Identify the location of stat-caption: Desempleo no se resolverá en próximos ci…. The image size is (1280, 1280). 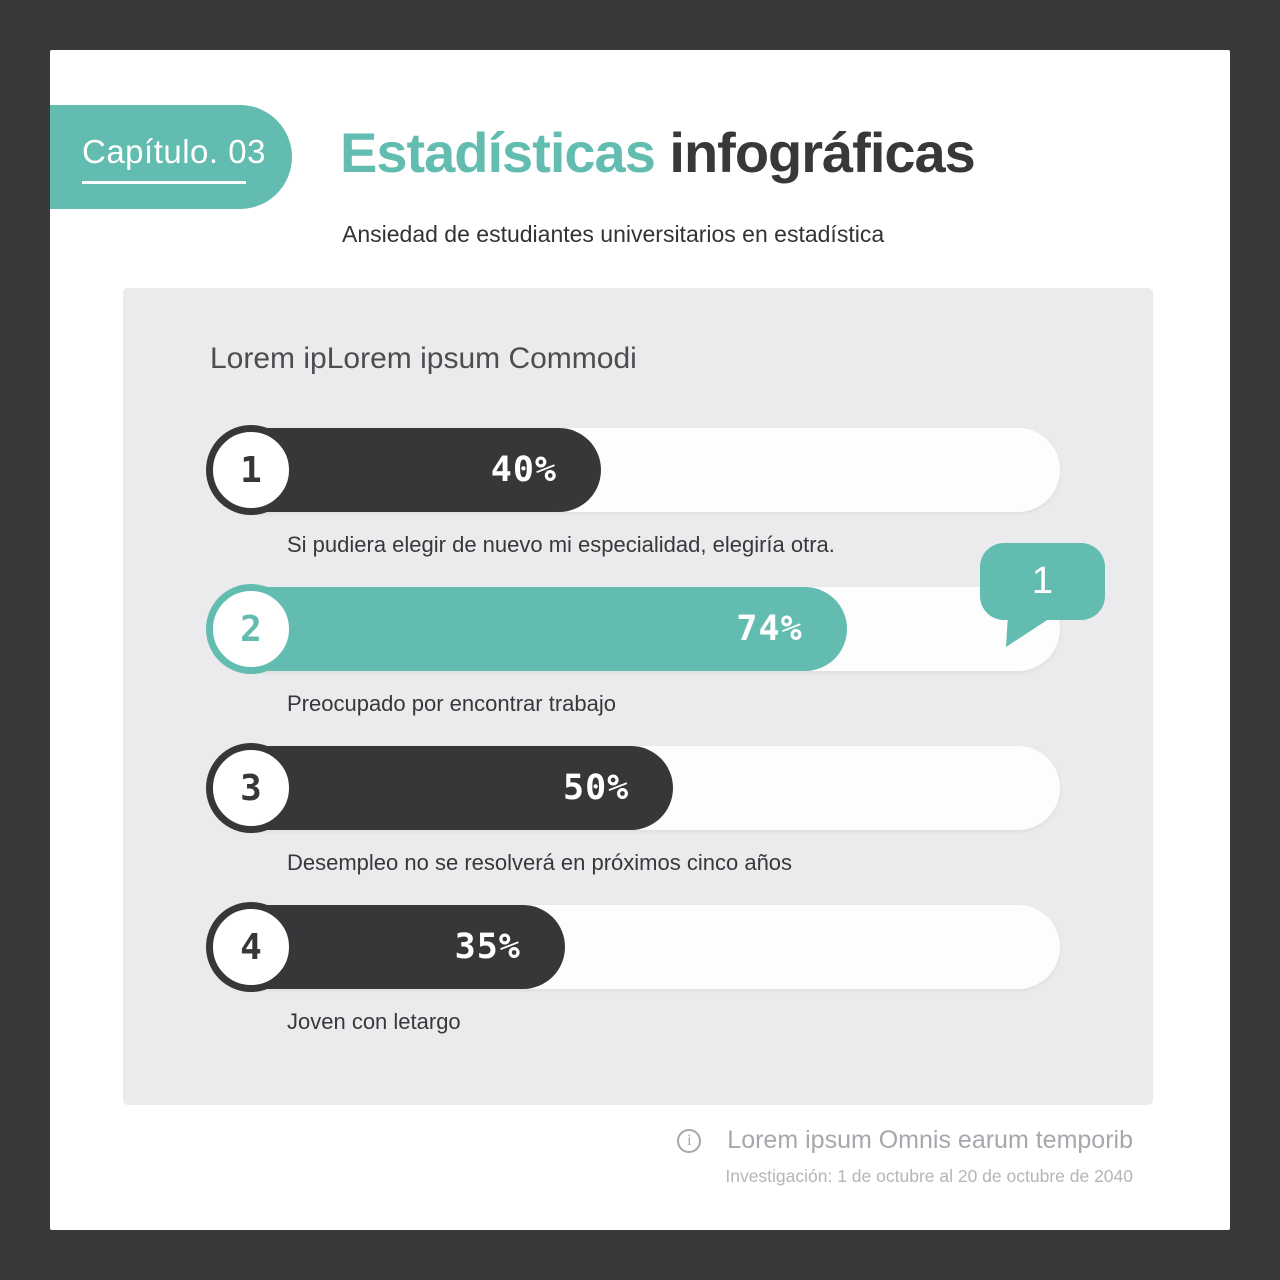
(540, 862).